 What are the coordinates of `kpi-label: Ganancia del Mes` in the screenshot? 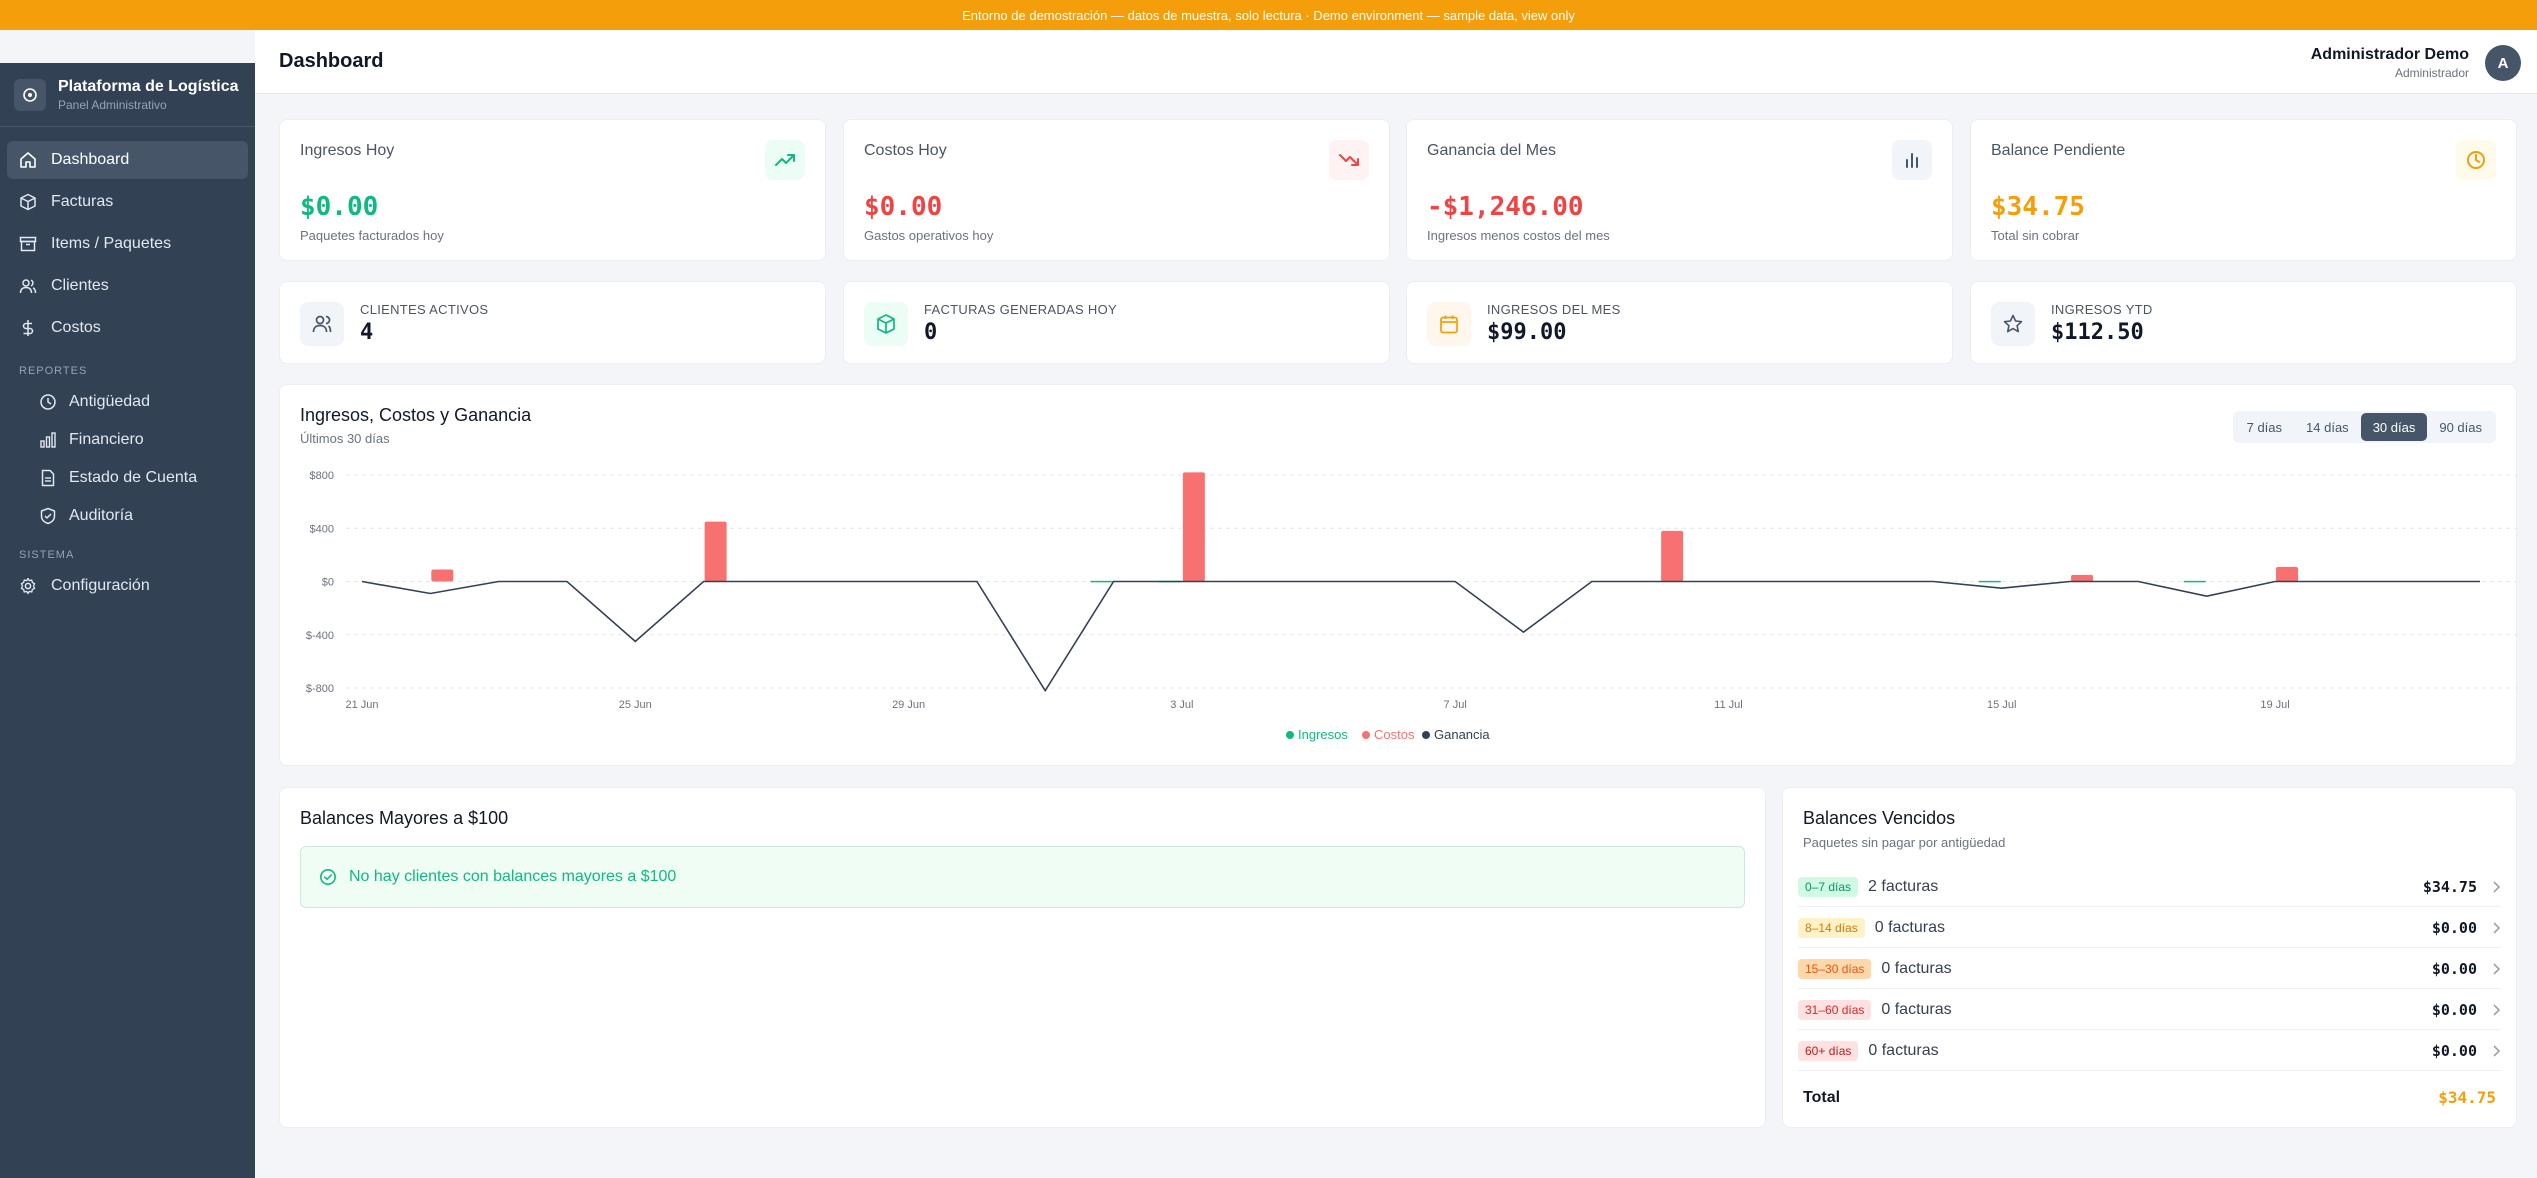 It's located at (1491, 150).